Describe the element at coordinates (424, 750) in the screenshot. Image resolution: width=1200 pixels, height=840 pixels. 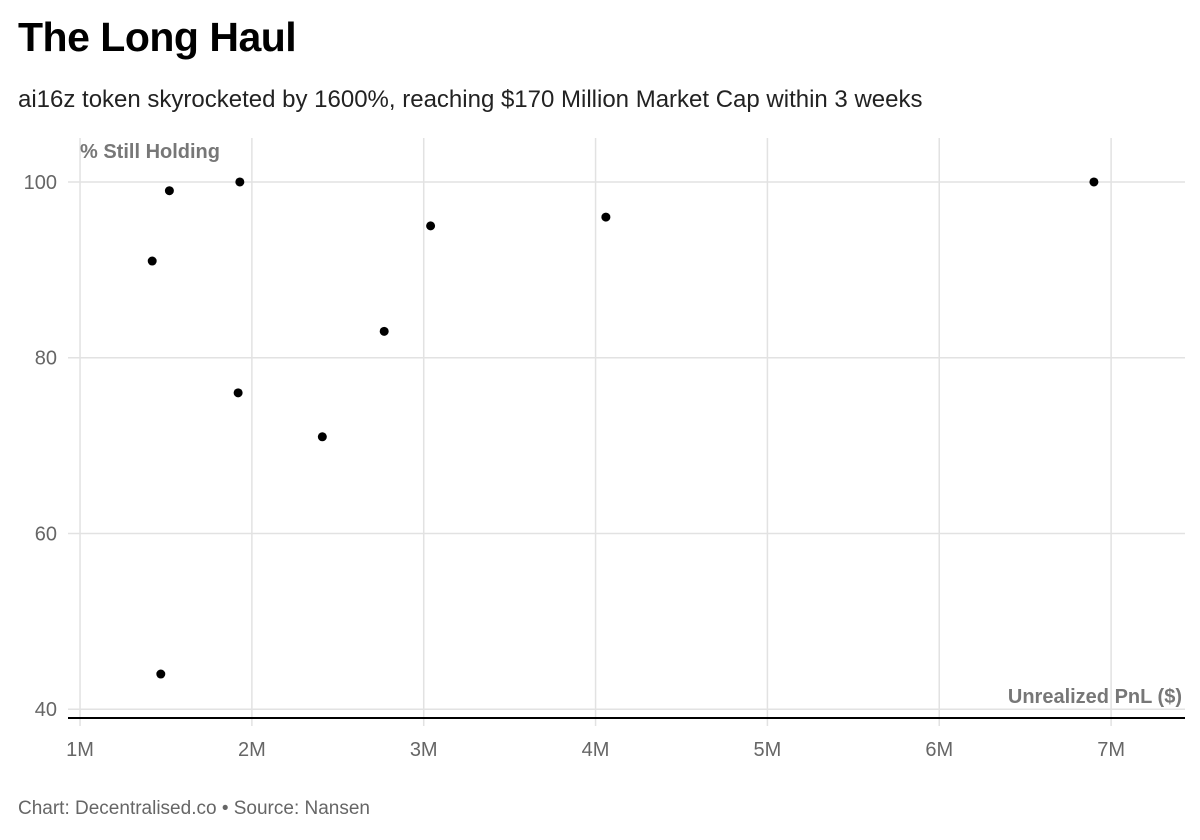
I see `x-tick-label: 3M` at that location.